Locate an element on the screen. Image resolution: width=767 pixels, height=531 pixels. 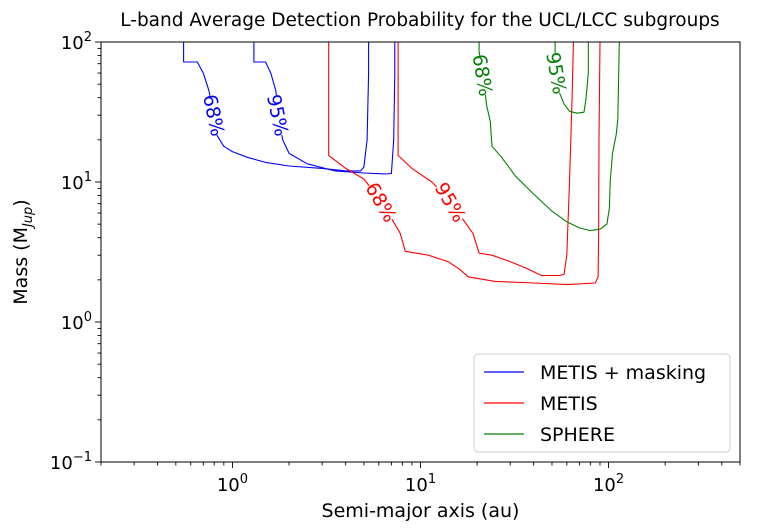
x-tick-label-exp: 0 is located at coordinates (244, 479).